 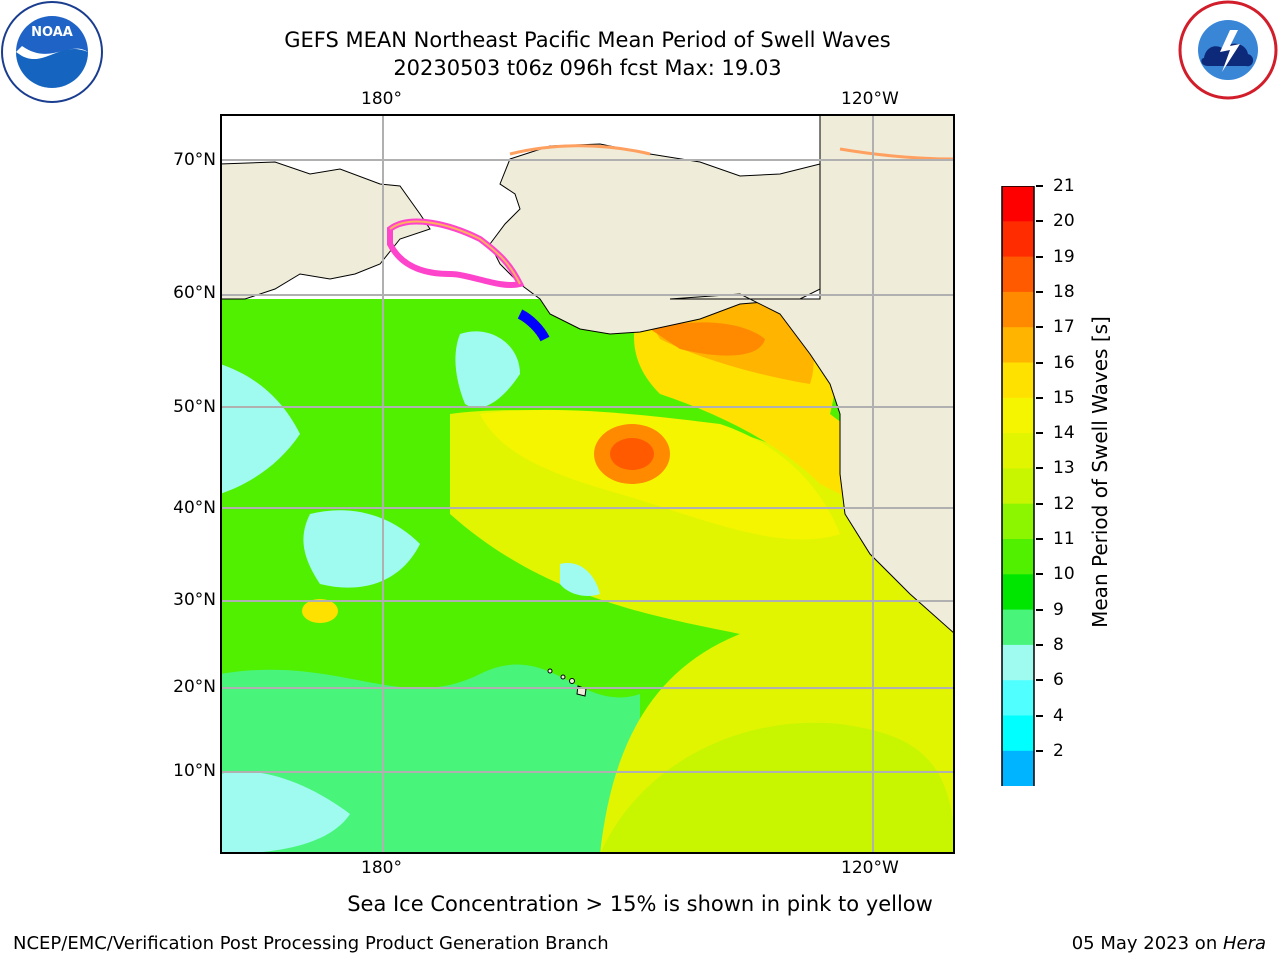 I want to click on lat-label-60n: 60°N, so click(x=194, y=293).